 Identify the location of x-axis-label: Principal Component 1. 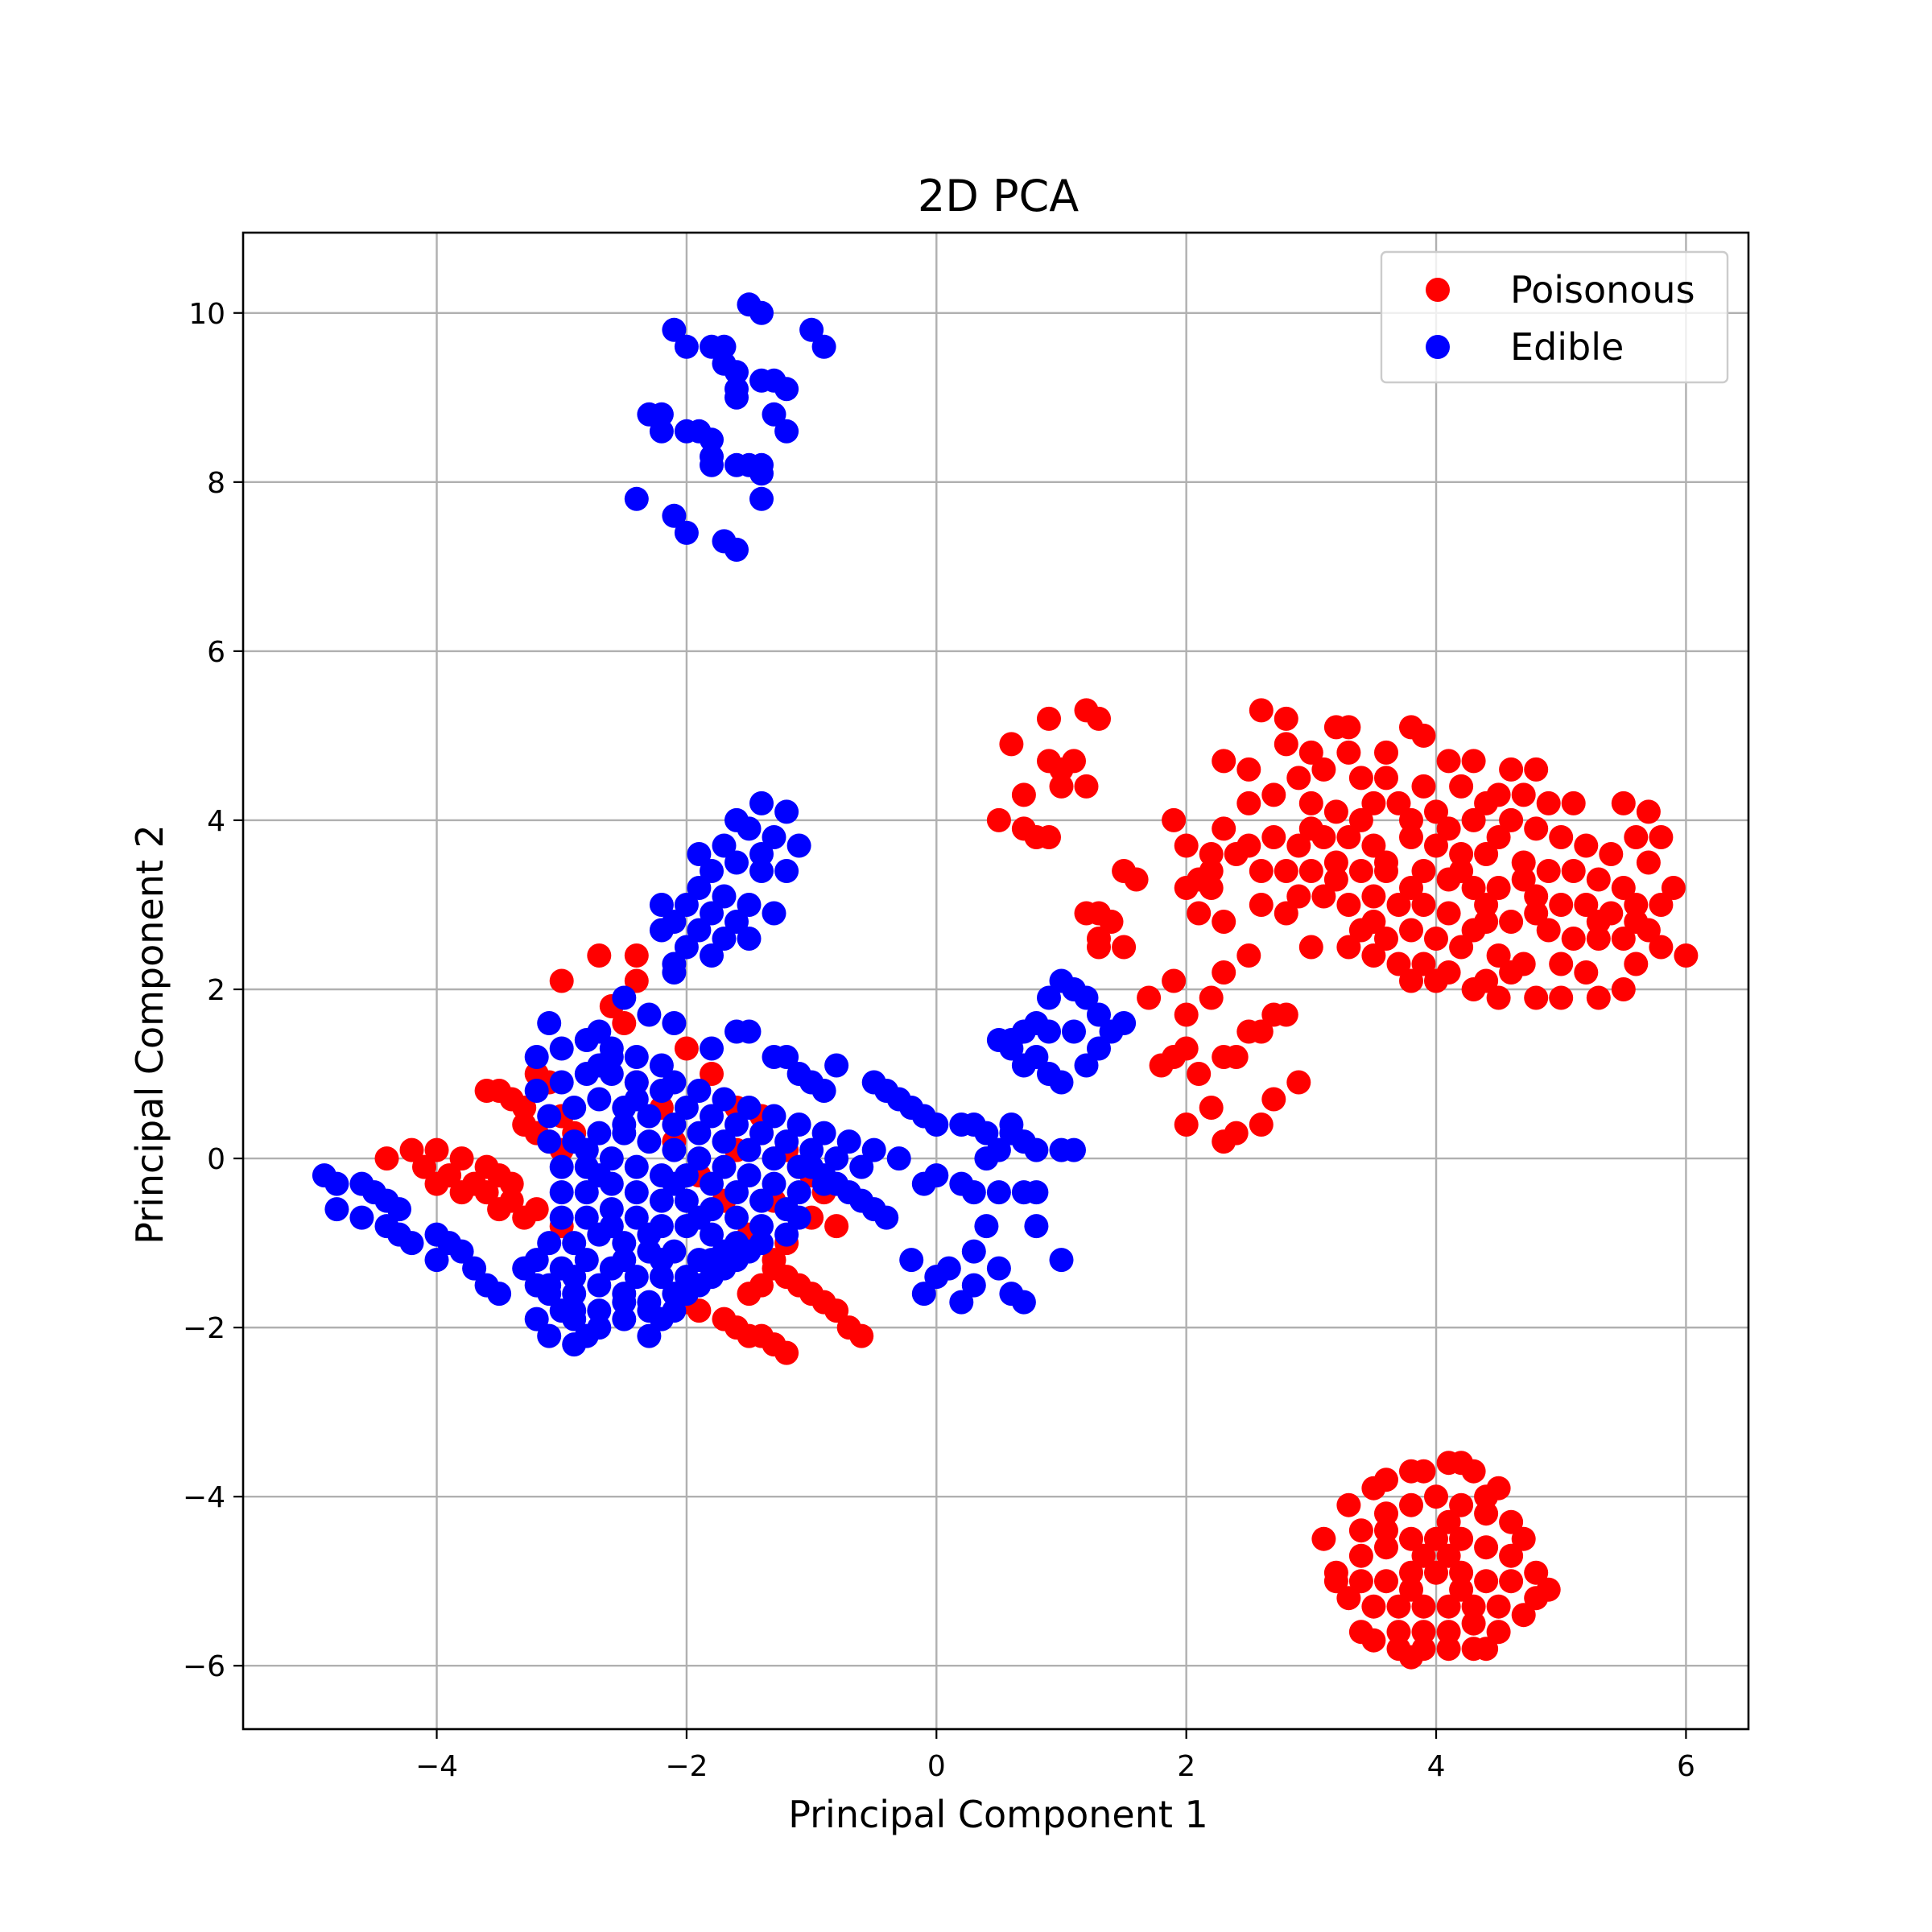
(998, 1814).